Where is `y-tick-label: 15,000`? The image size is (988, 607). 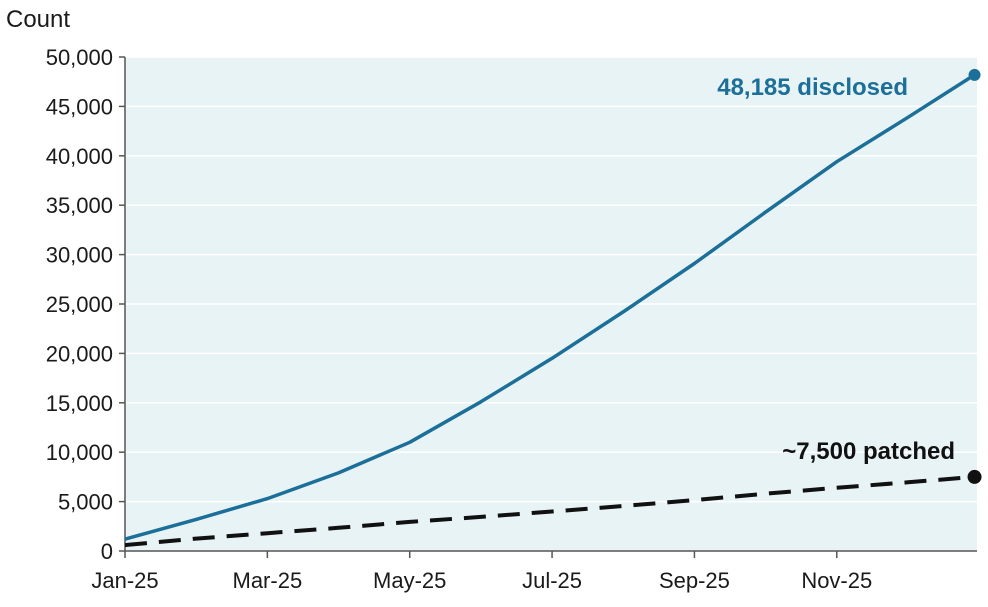
y-tick-label: 15,000 is located at coordinates (79, 403).